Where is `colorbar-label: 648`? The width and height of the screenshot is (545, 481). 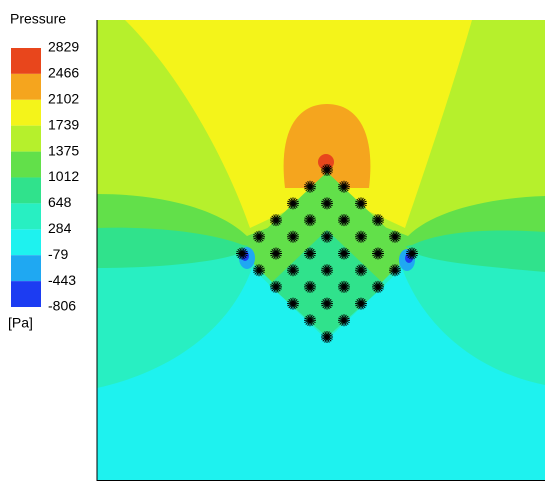 colorbar-label: 648 is located at coordinates (60, 202).